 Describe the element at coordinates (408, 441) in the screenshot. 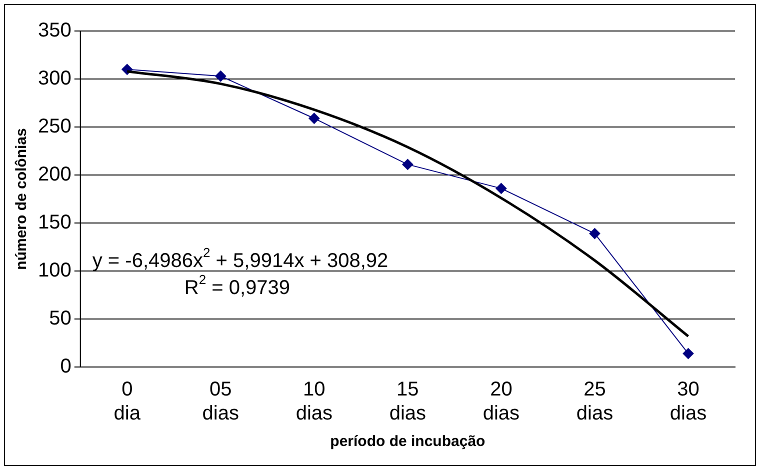

I see `x-axis-title: período de incubação` at that location.